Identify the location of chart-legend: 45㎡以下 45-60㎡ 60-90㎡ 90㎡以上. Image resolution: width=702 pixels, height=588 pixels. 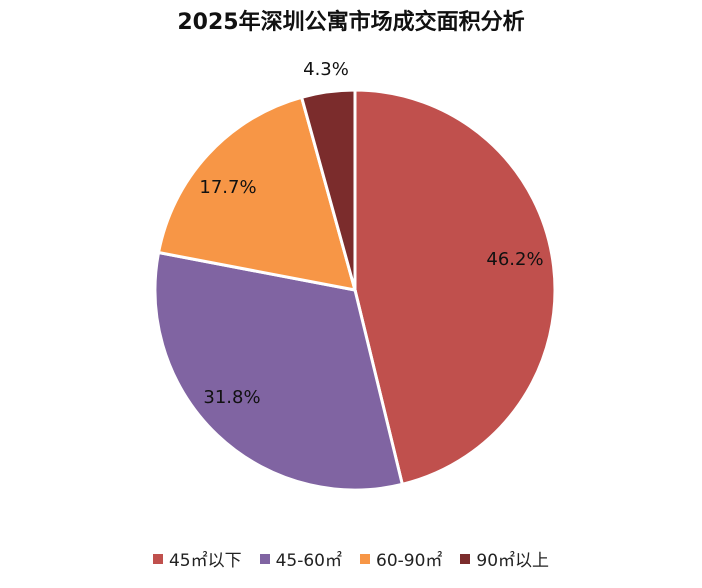
(351, 558).